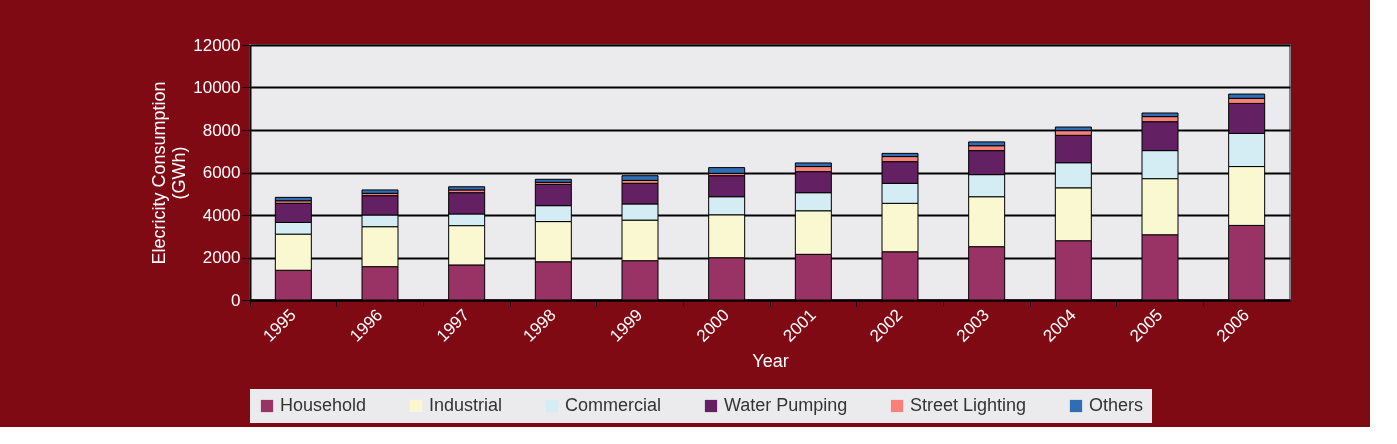  Describe the element at coordinates (236, 300) in the screenshot. I see `y-tick-label: 0` at that location.